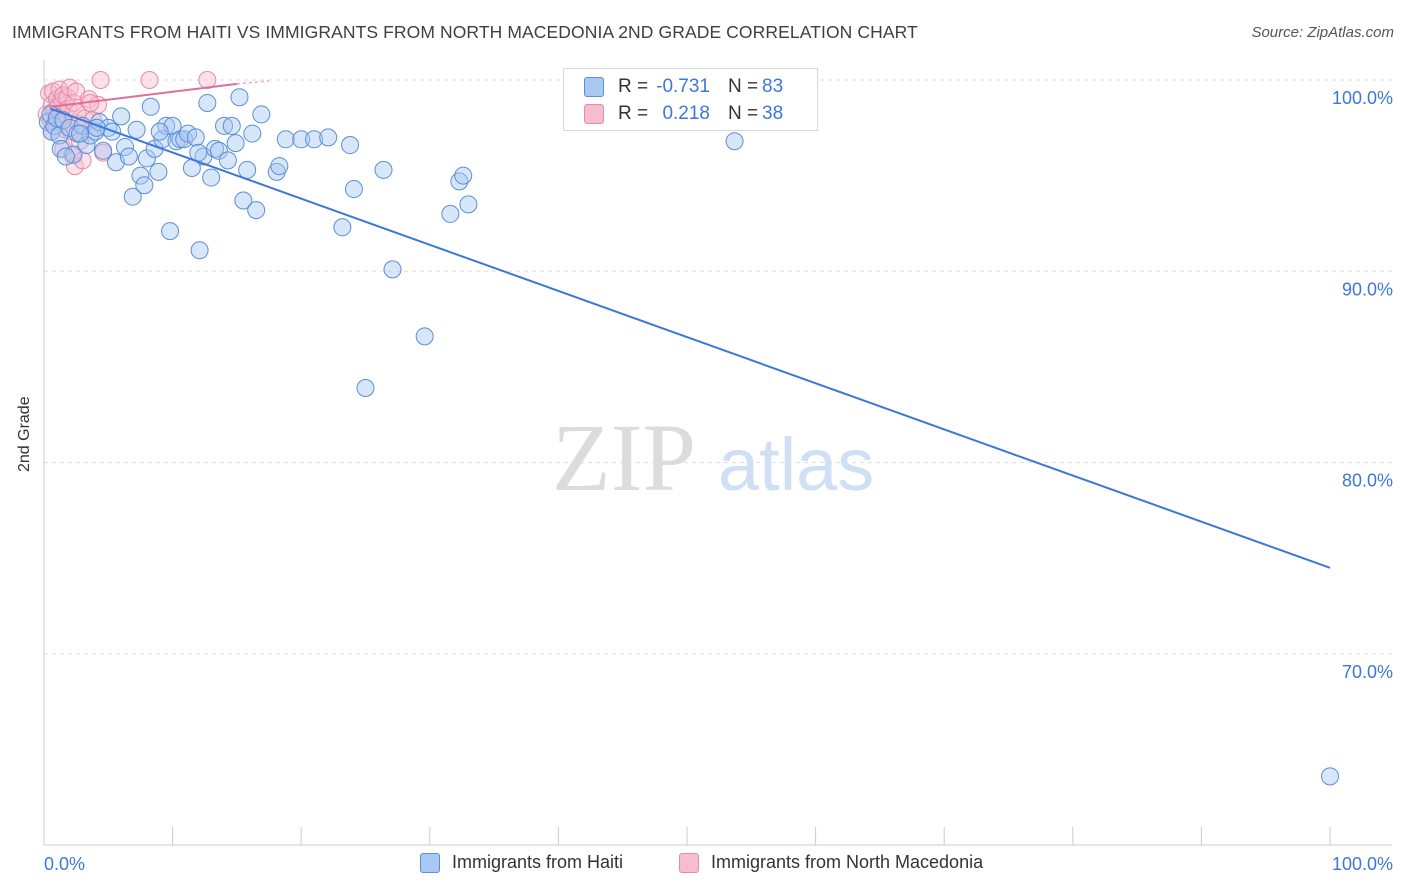 The width and height of the screenshot is (1406, 892). What do you see at coordinates (796, 464) in the screenshot?
I see `watermark-atlas: atlas` at bounding box center [796, 464].